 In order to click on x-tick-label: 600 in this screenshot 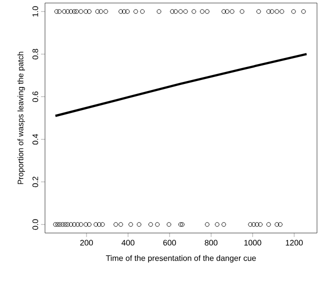, I will do `click(169, 243)`.